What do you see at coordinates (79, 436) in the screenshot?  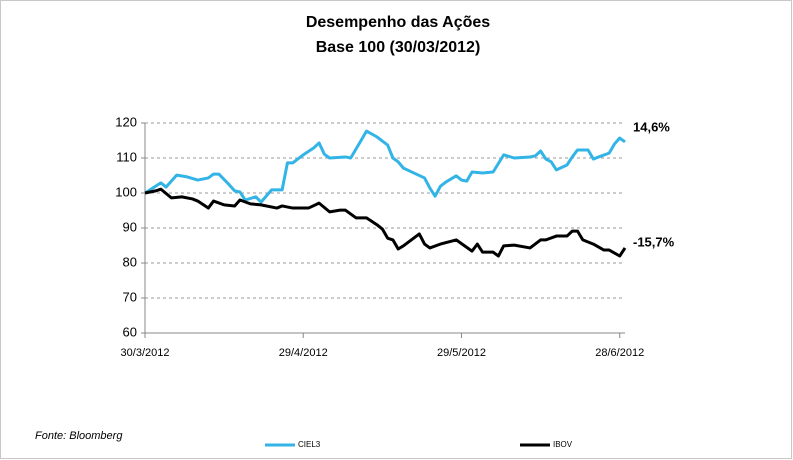 I see `source-note: Fonte: Bloomberg` at bounding box center [79, 436].